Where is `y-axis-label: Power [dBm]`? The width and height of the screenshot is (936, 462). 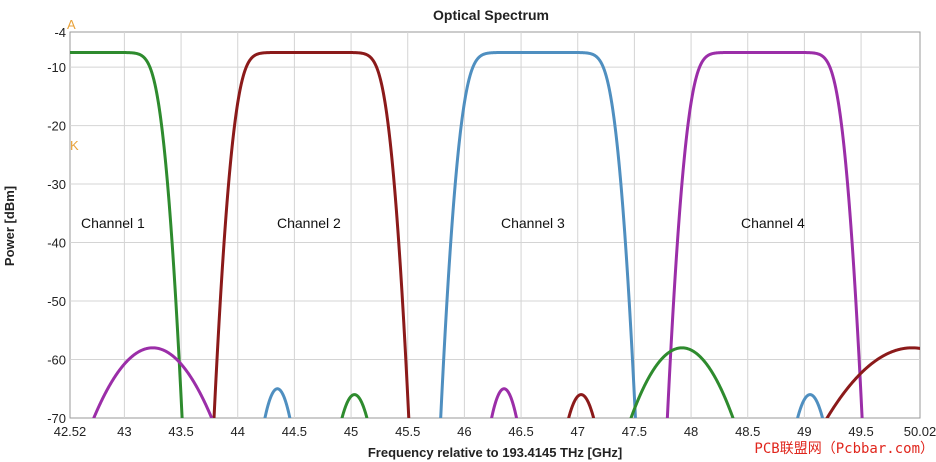 y-axis-label: Power [dBm] is located at coordinates (9, 226).